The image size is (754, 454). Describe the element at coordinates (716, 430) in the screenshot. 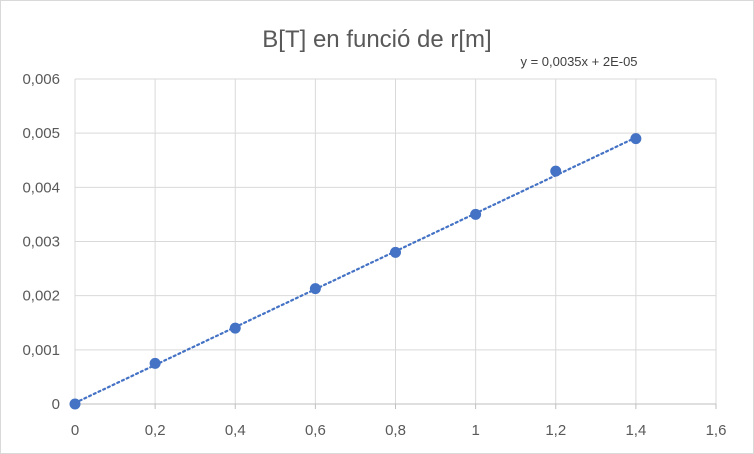

I see `x-tick-label: 1,6` at that location.